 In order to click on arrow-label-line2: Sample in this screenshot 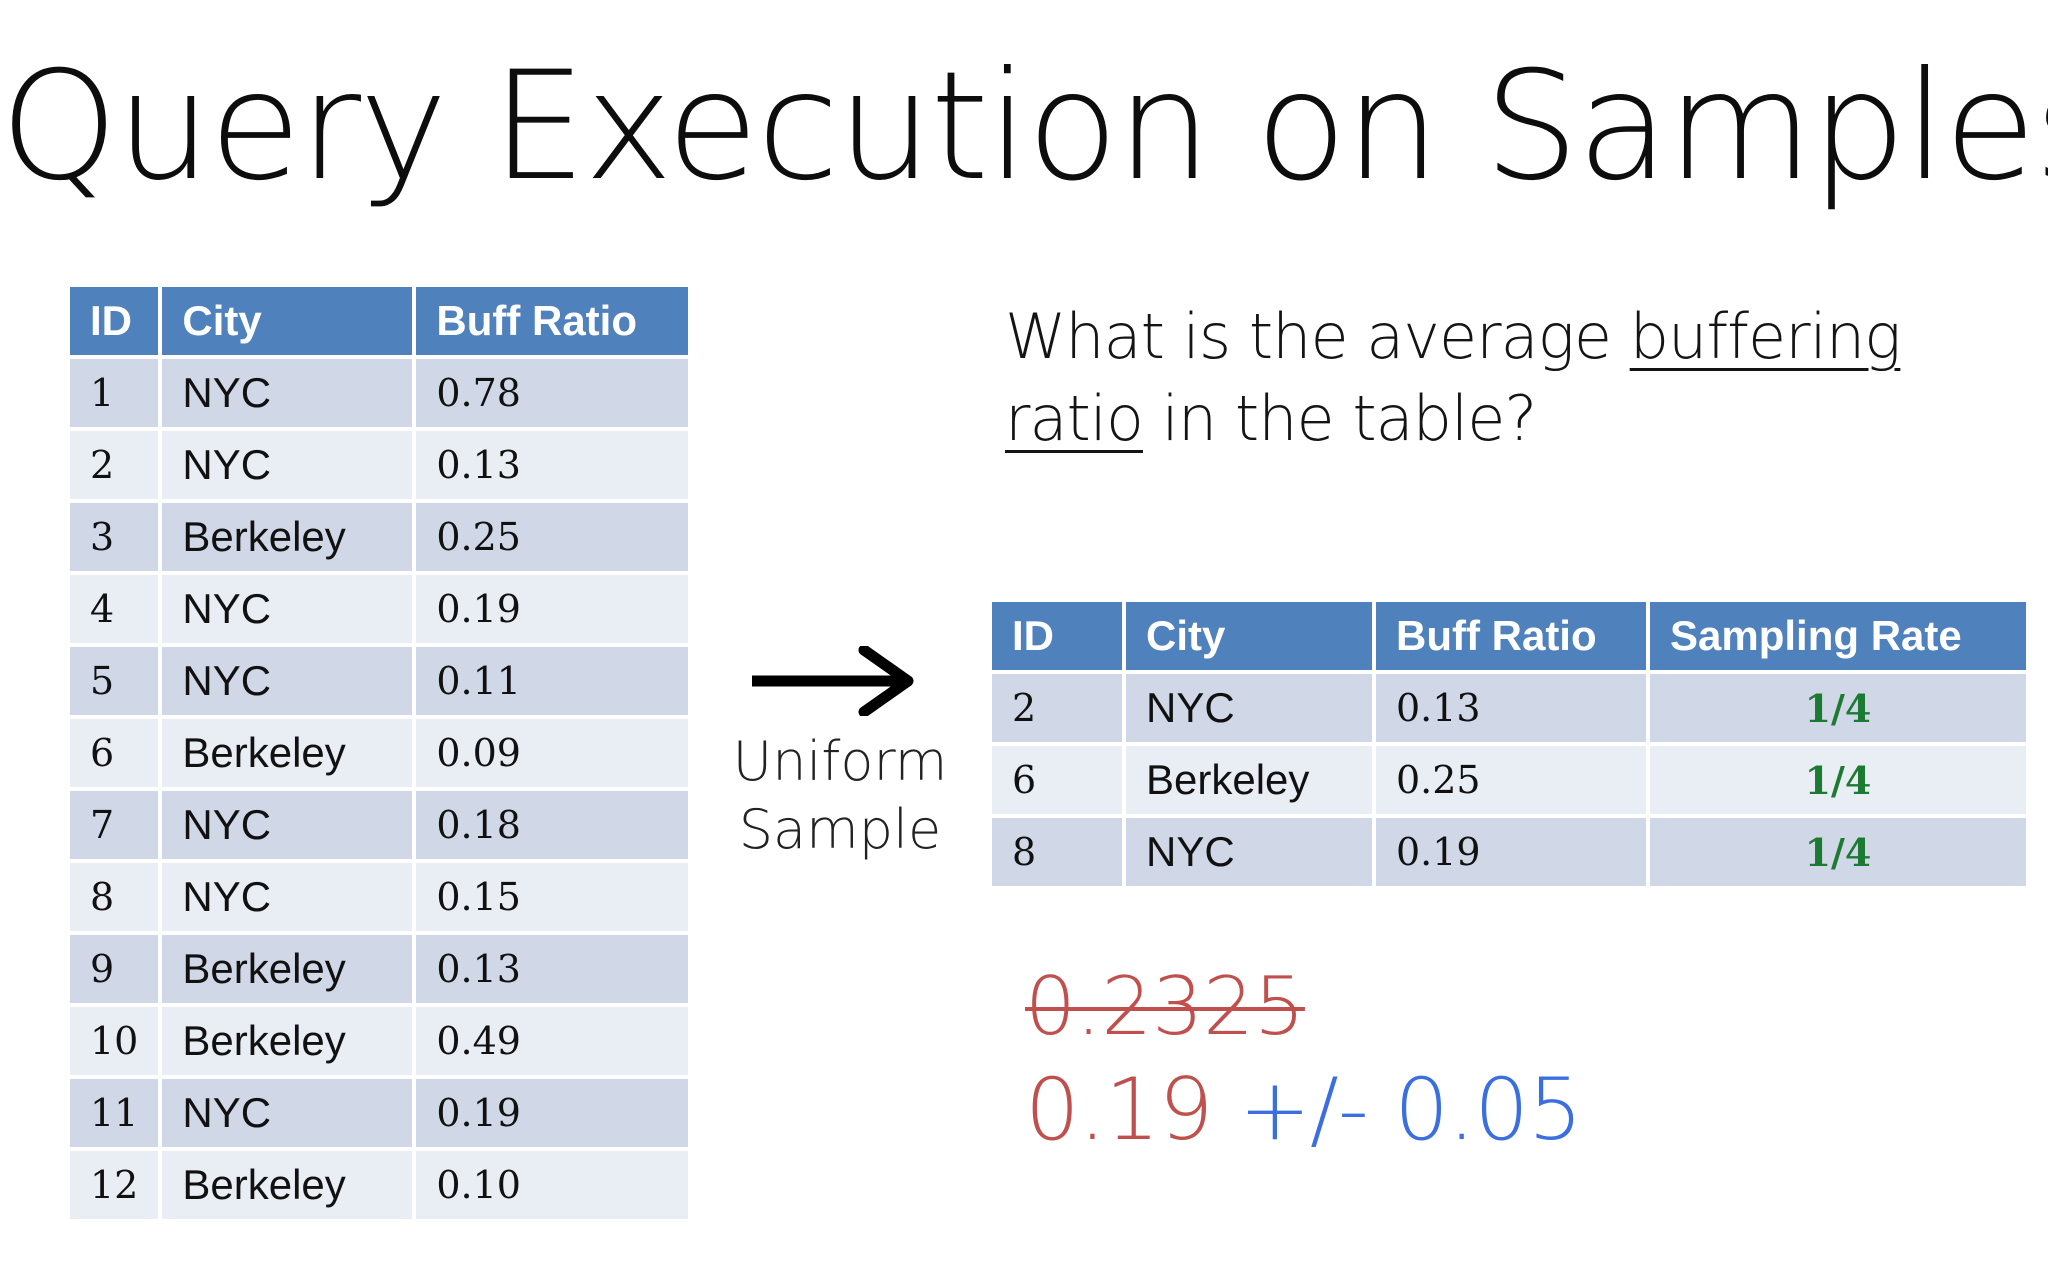, I will do `click(840, 829)`.